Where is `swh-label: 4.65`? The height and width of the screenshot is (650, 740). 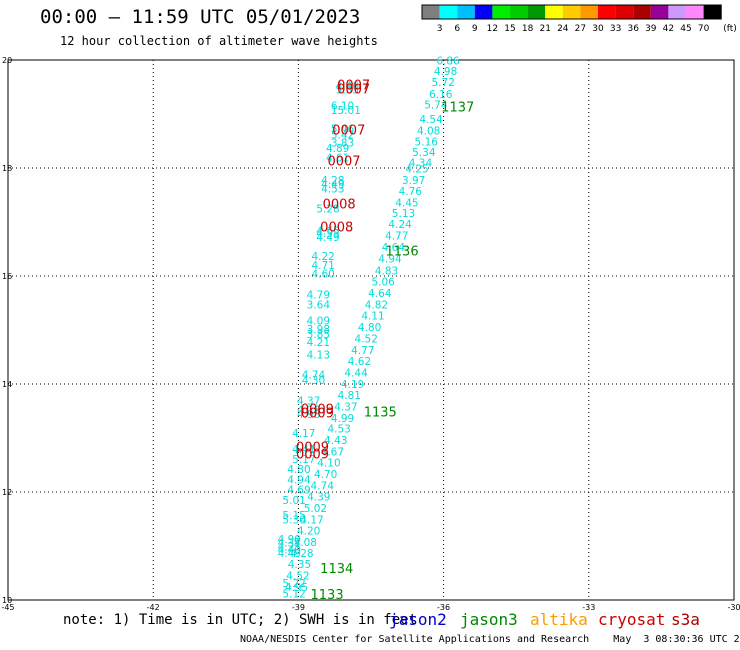
swh-label: 4.65 is located at coordinates (327, 231).